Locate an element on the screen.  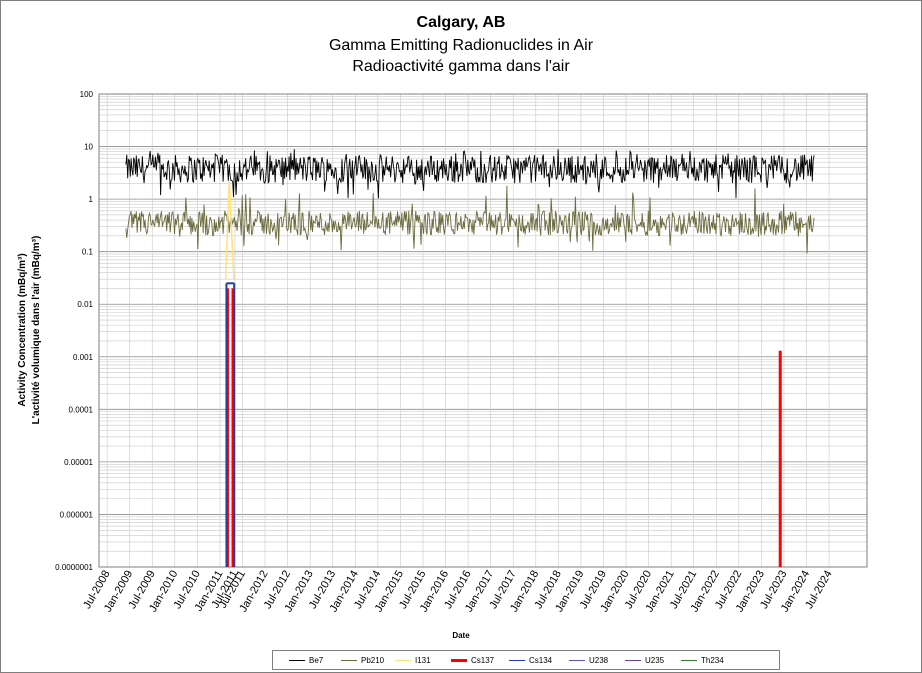
legend-label: Th234 is located at coordinates (712, 660).